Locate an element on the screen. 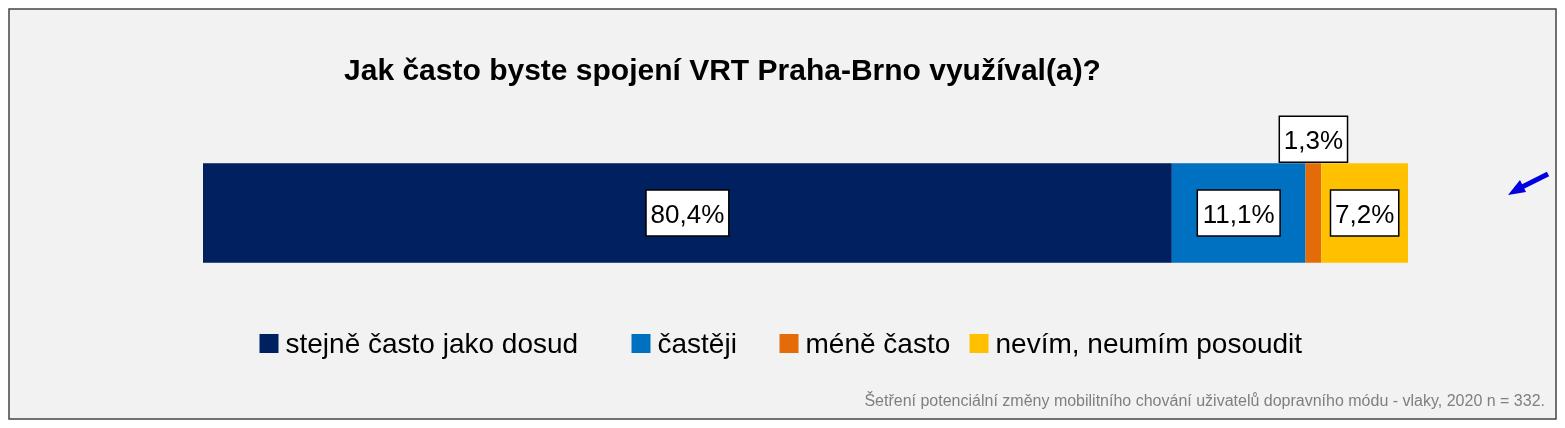  chart-title: Jak často byste spojení VRT Praha-Brno využíval(a)? is located at coordinates (722, 69).